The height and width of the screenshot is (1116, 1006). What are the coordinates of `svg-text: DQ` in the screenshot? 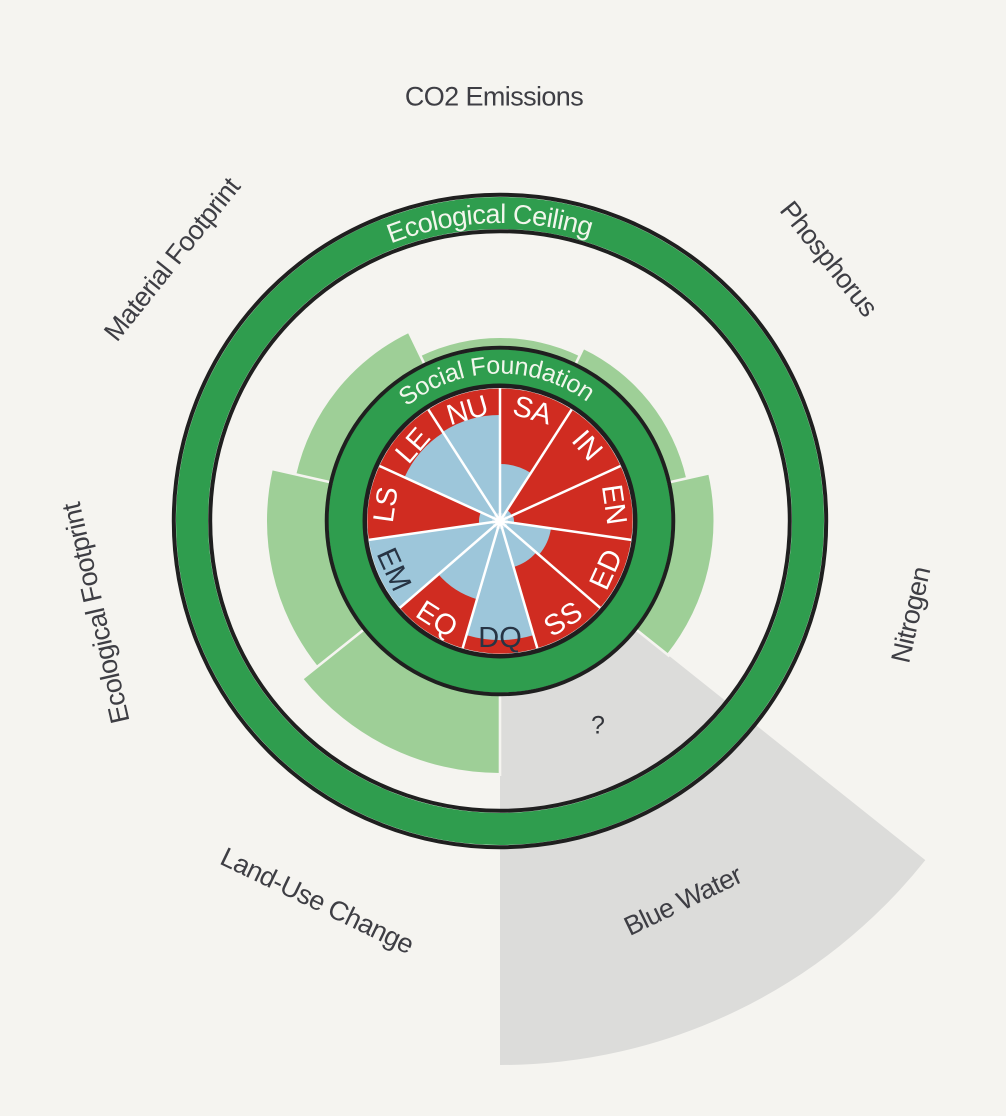 It's located at (500, 638).